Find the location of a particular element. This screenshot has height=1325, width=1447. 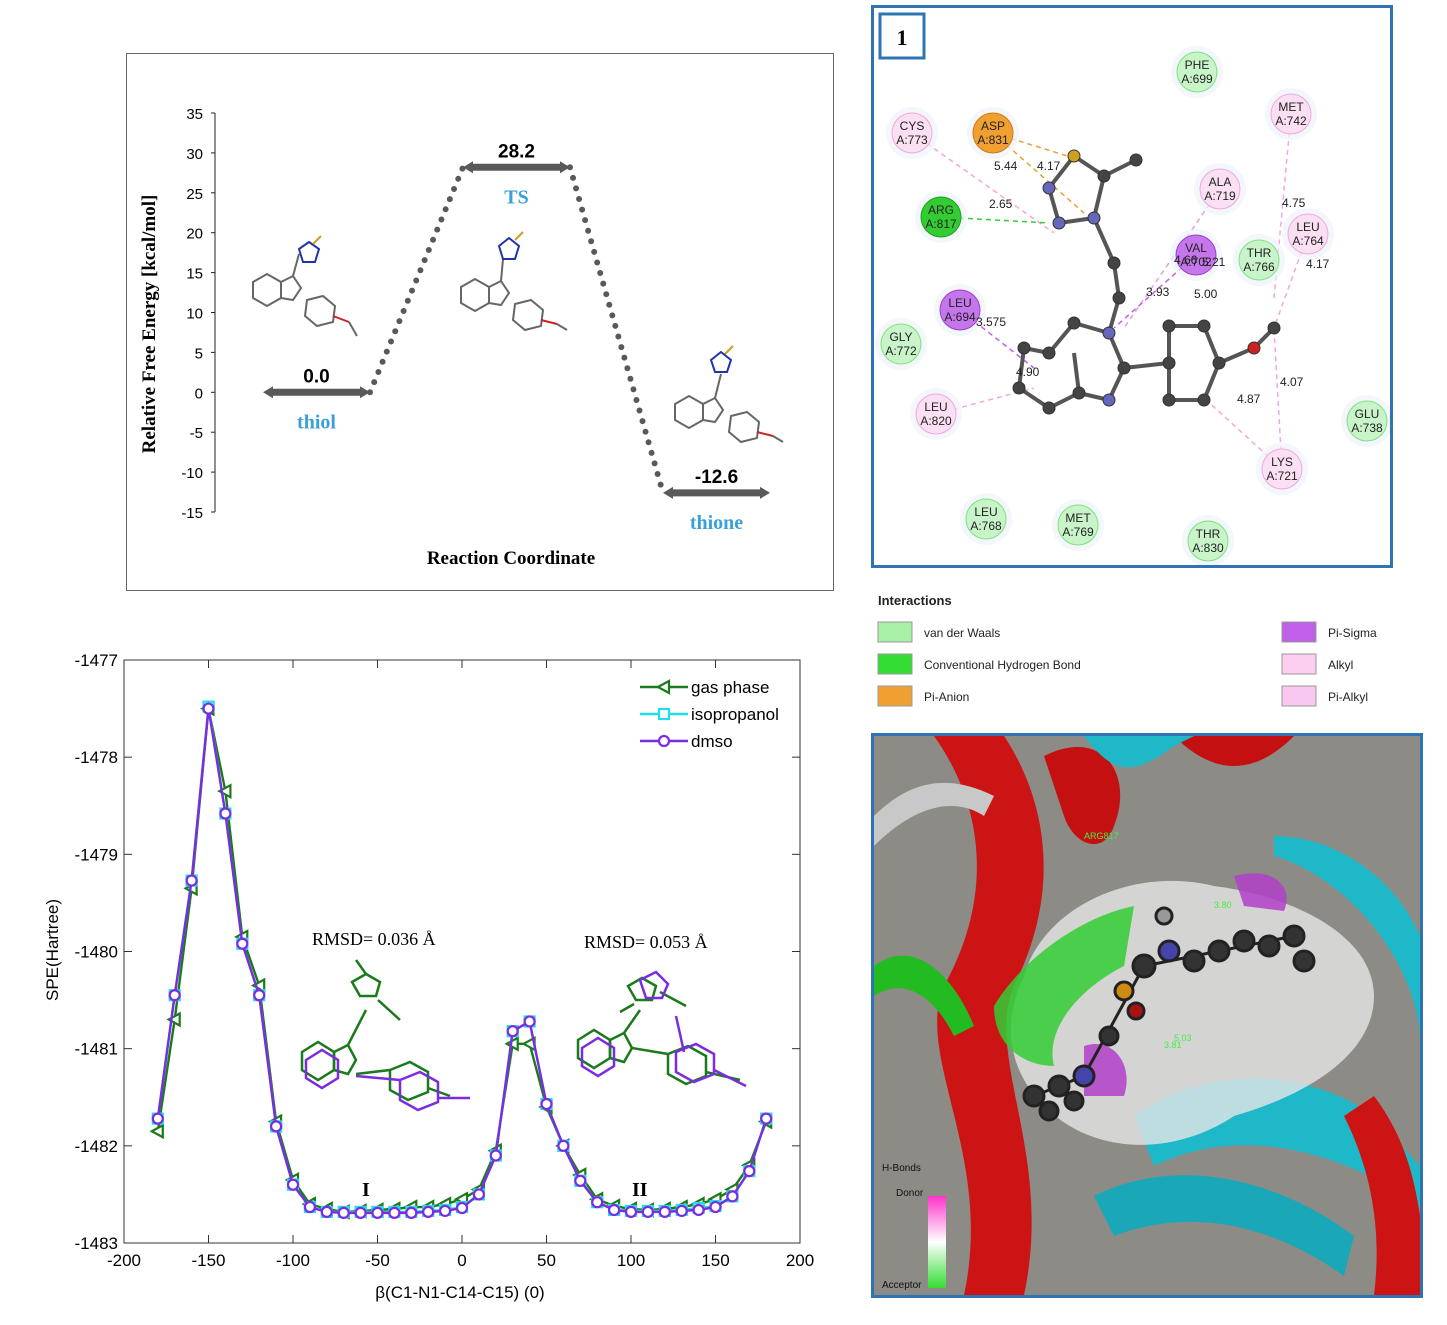

svg-text: GLU is located at coordinates (1367, 414).